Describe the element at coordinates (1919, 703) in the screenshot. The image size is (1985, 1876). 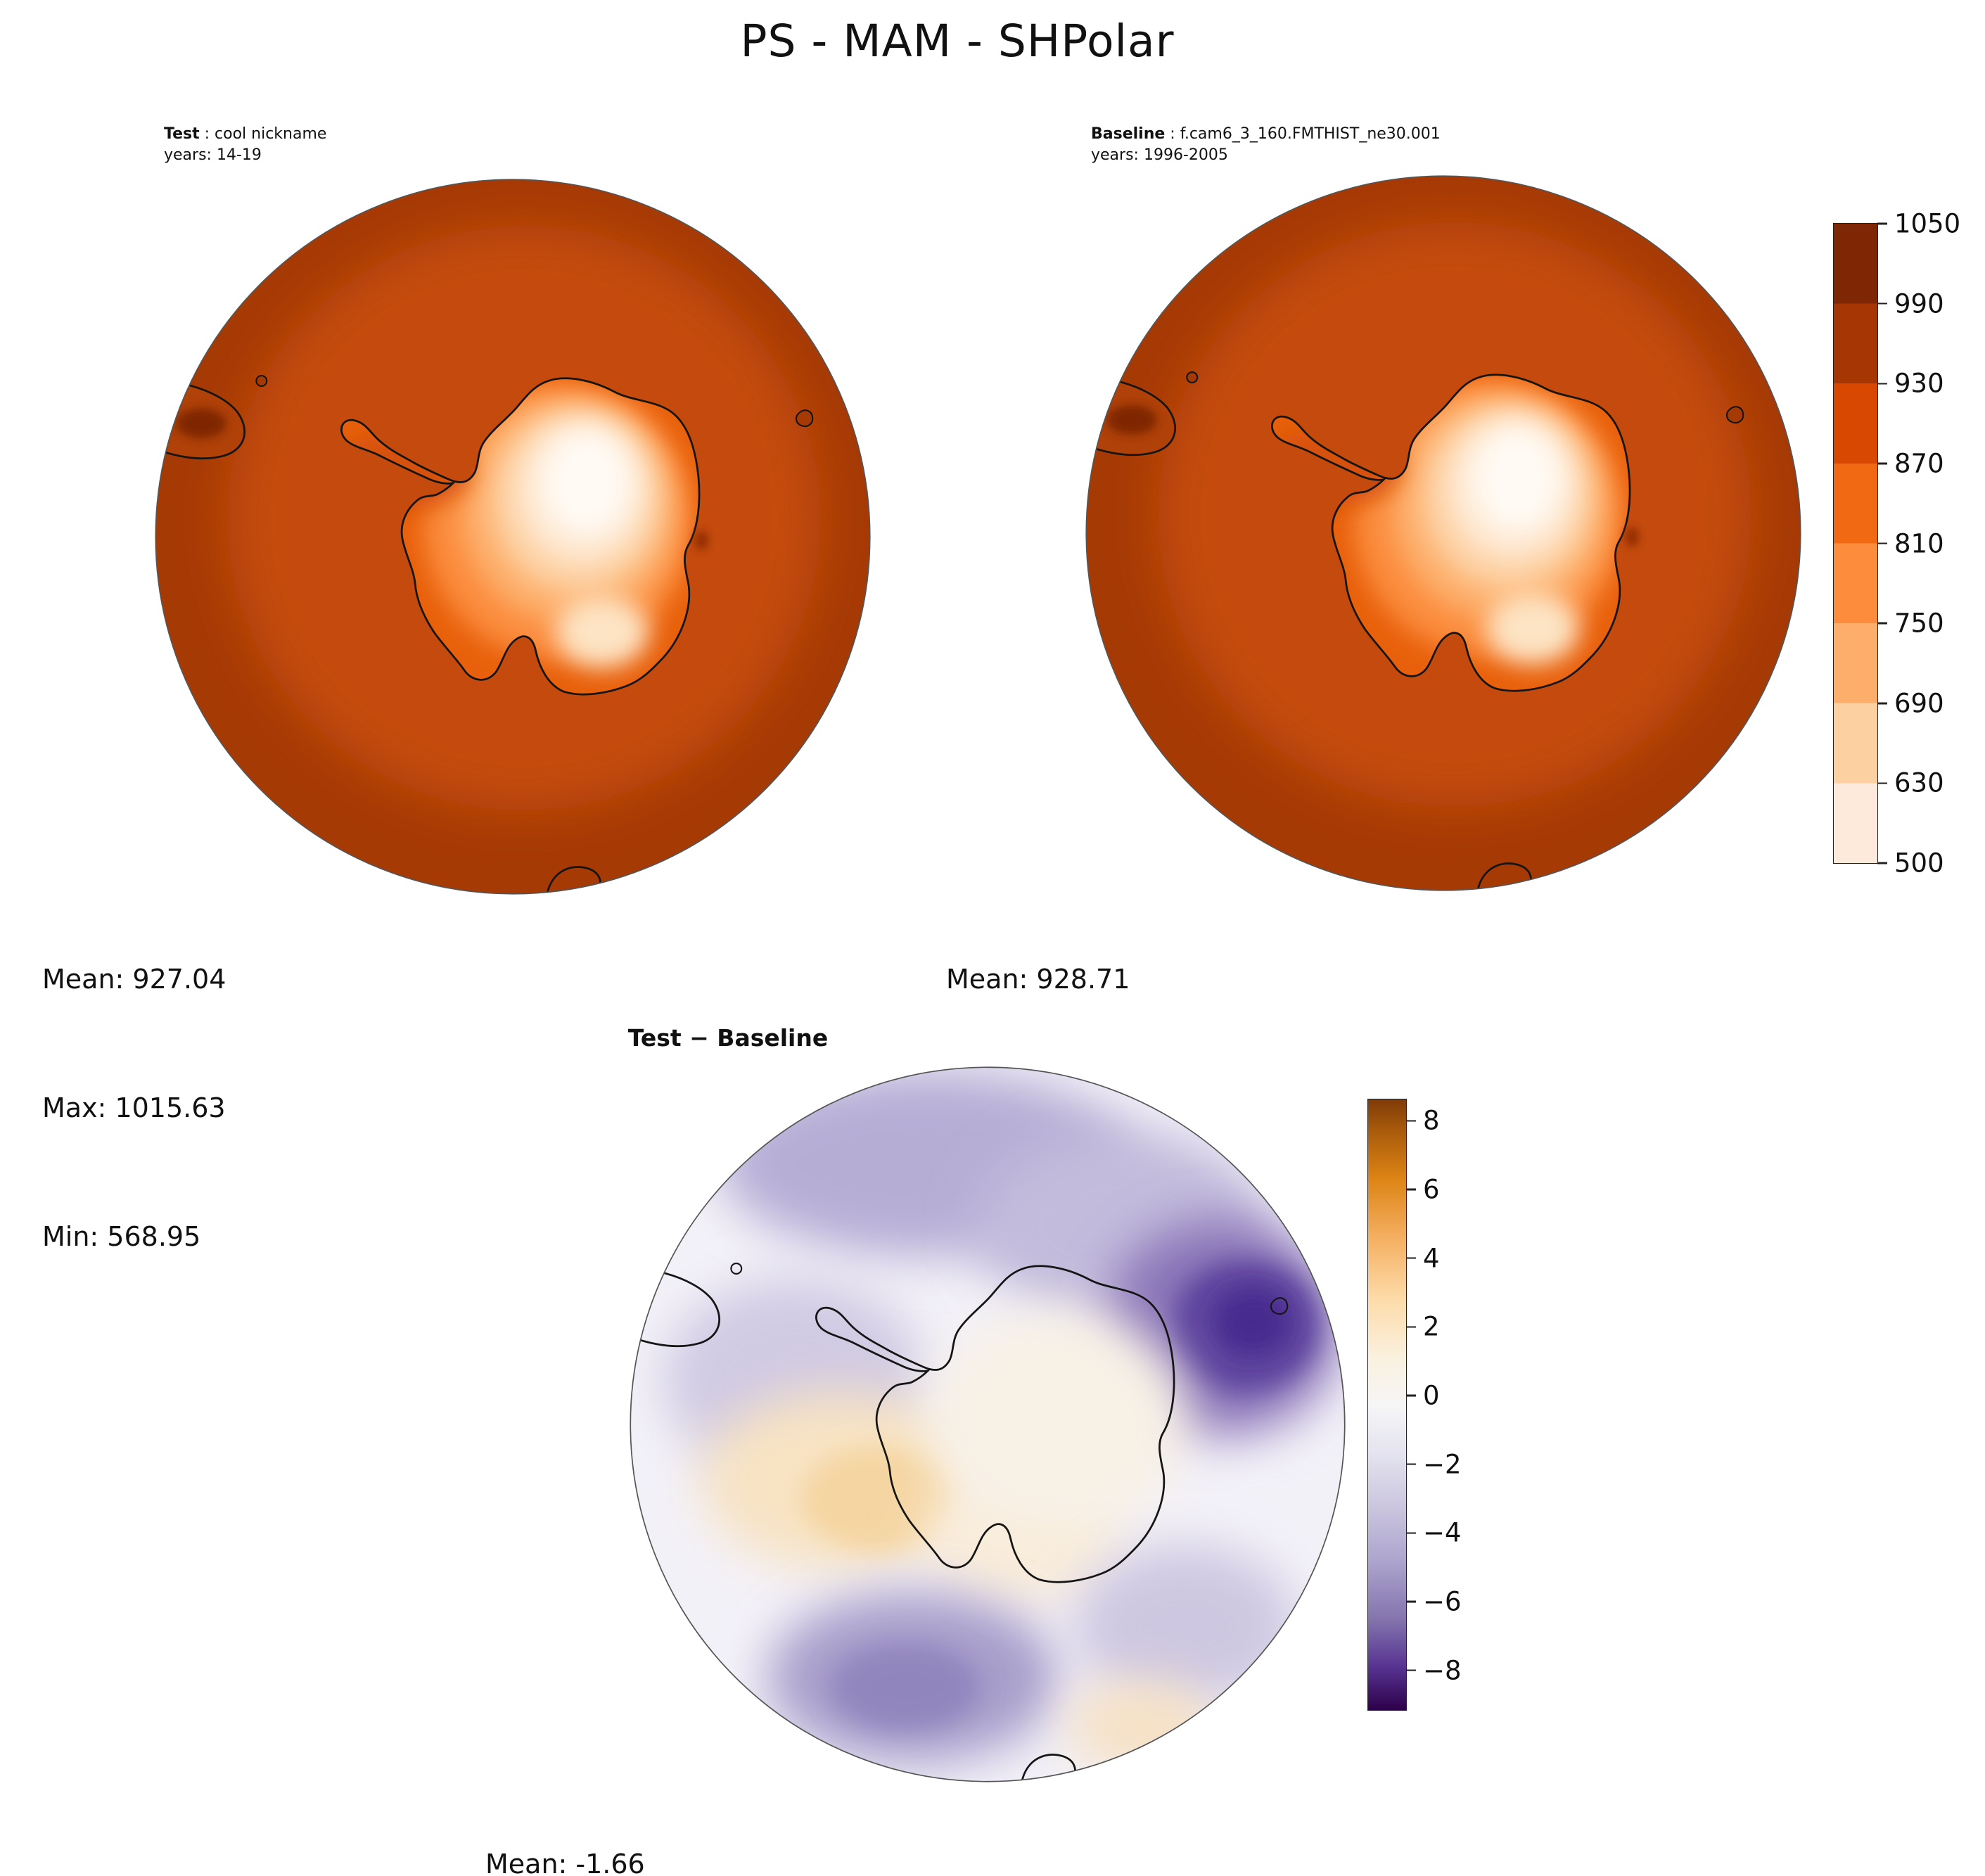
I see `tick-label: 690` at that location.